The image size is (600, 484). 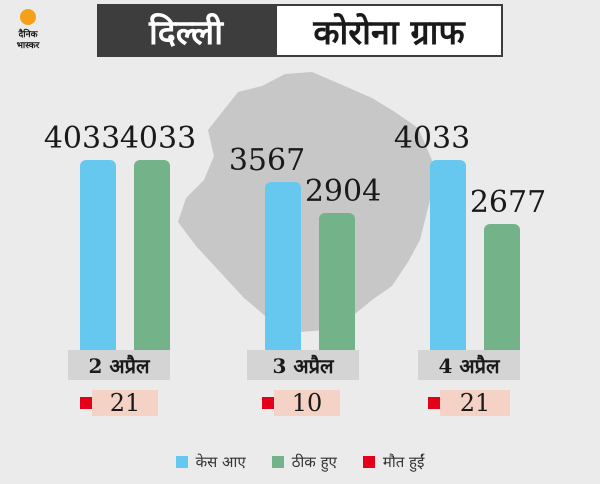 What do you see at coordinates (119, 365) in the screenshot?
I see `date-label: 2 अप्रैल` at bounding box center [119, 365].